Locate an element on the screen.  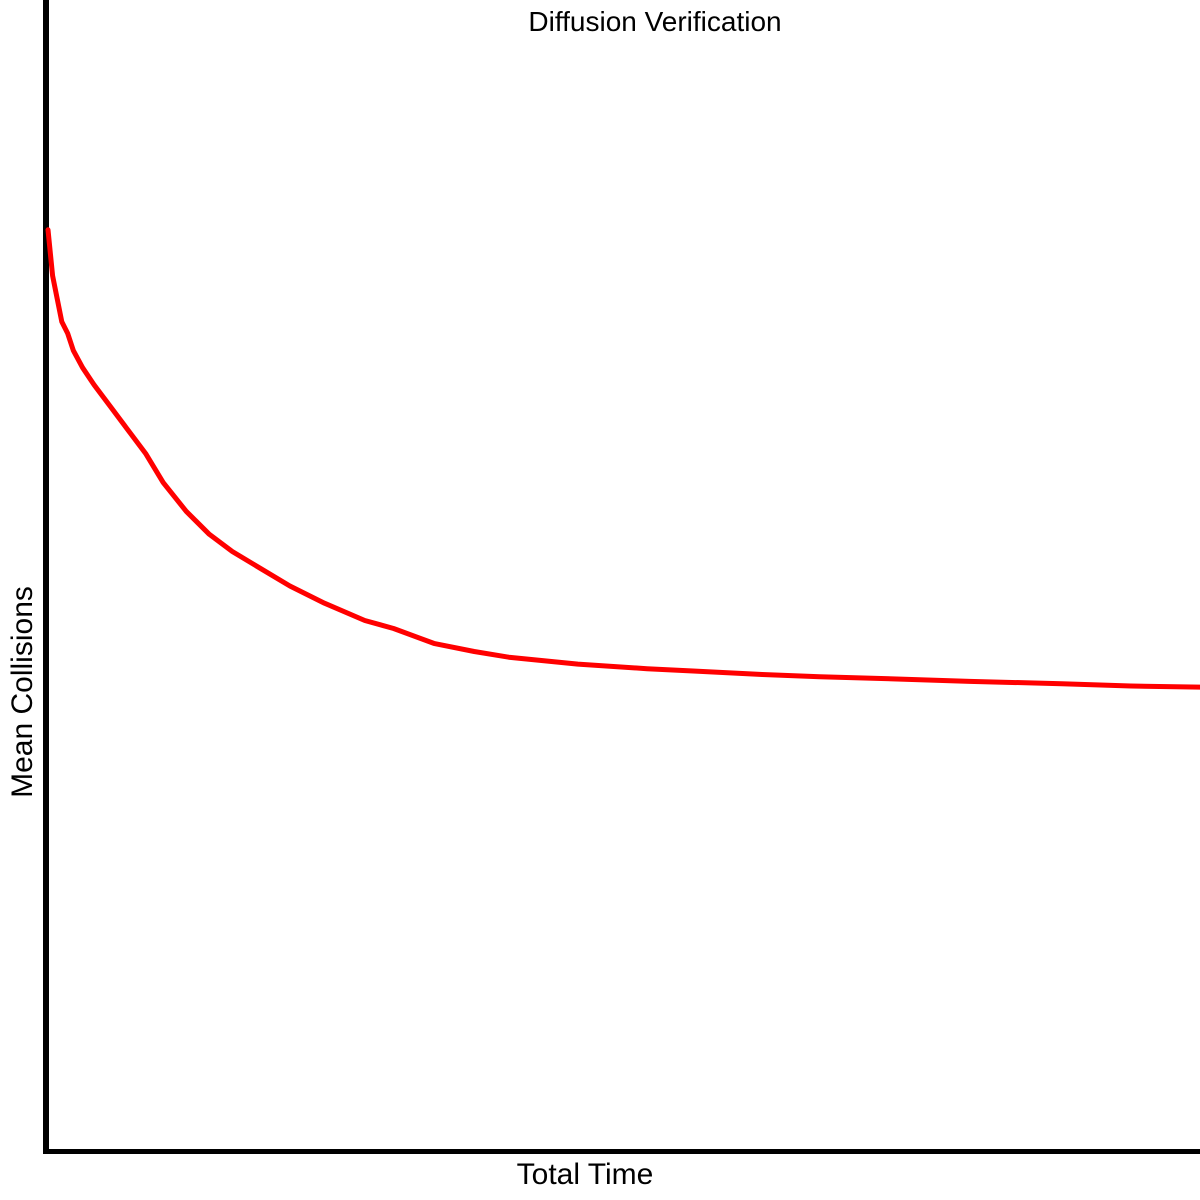
x-axis-label: Total Time is located at coordinates (585, 1174).